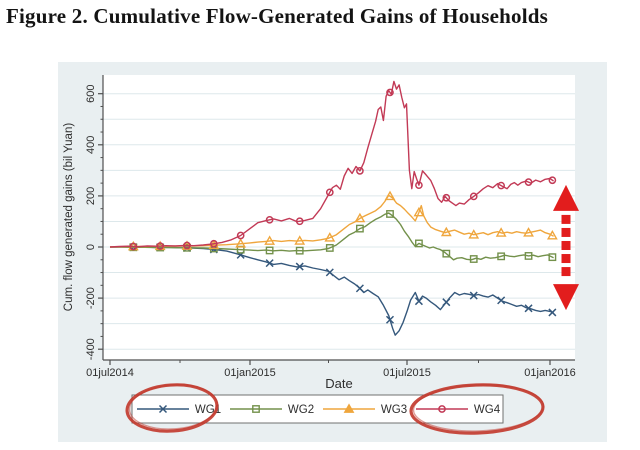  Describe the element at coordinates (249, 373) in the screenshot. I see `x-tick-label: 01jan2015` at that location.